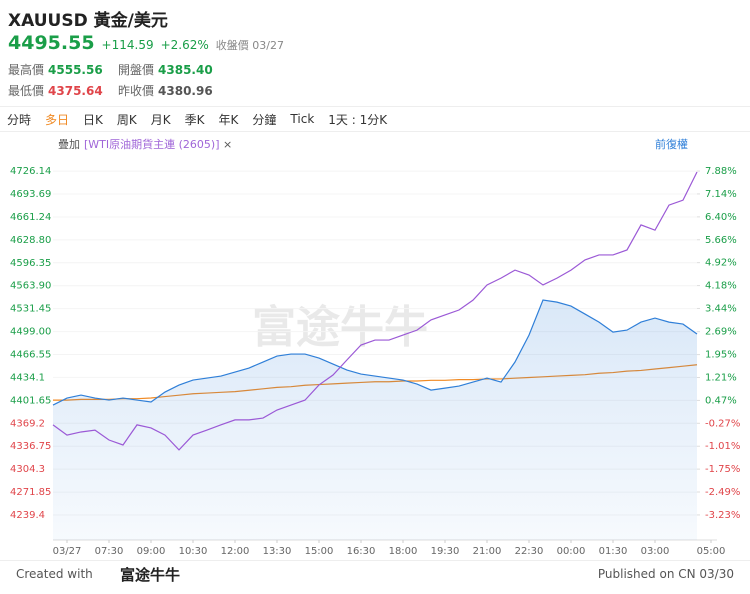  What do you see at coordinates (721, 332) in the screenshot?
I see `y2-tick-label: 2.69%` at bounding box center [721, 332].